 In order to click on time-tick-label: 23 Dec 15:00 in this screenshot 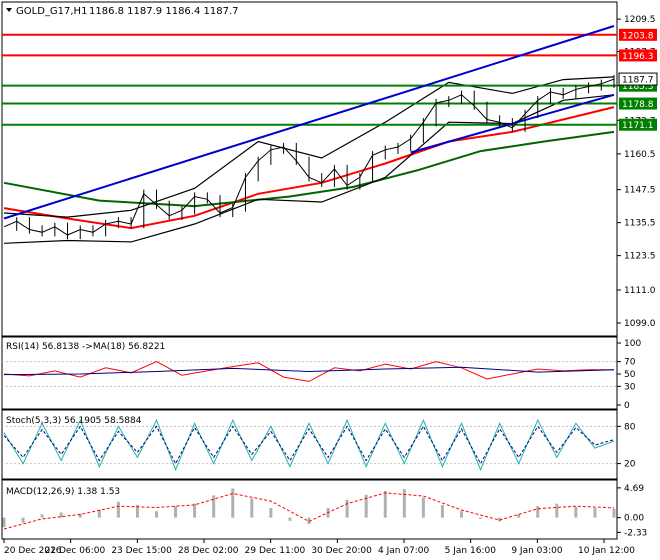, I will do `click(141, 551)`.